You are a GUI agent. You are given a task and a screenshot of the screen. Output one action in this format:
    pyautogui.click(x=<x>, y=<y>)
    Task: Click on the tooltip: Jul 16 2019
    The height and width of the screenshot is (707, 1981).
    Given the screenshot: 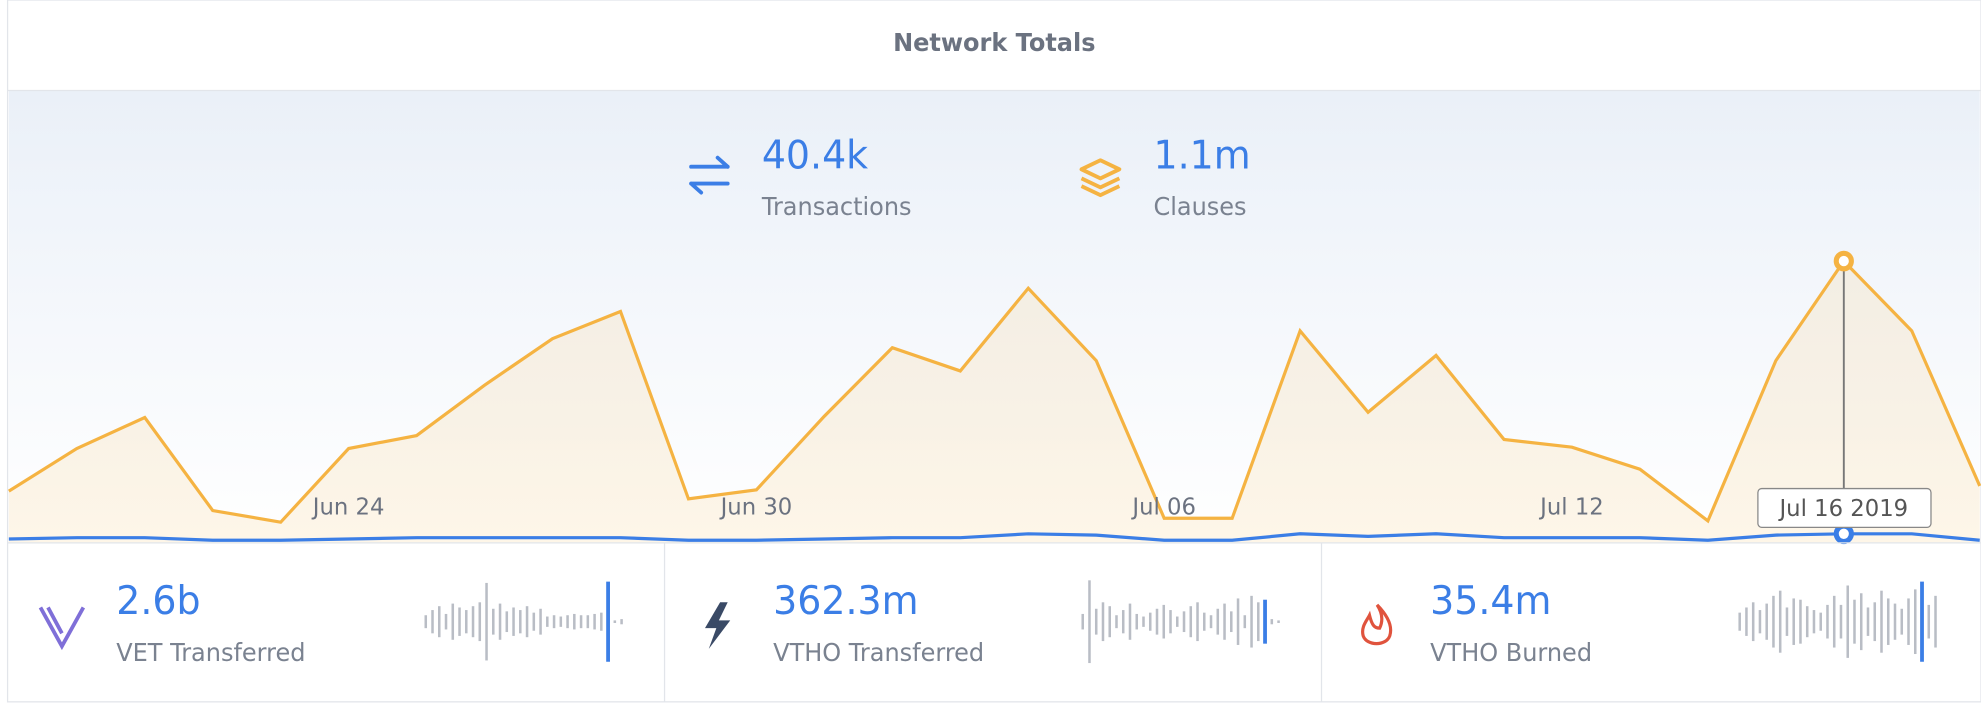 What is the action you would take?
    pyautogui.click(x=1842, y=509)
    